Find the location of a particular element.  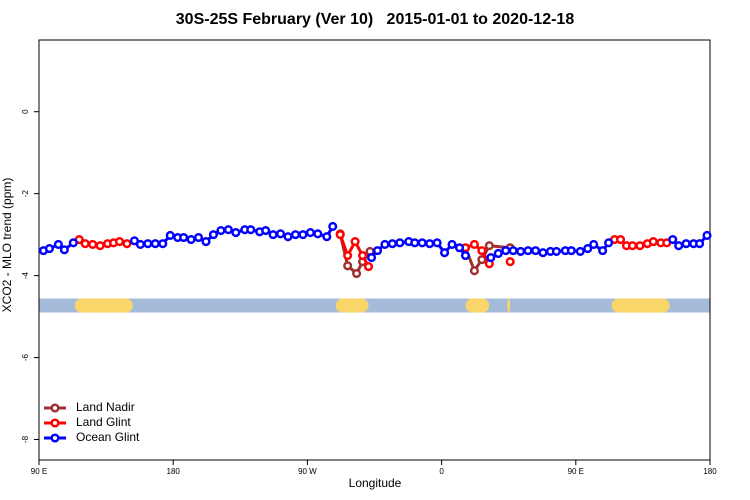

ocean-band is located at coordinates (374, 305).